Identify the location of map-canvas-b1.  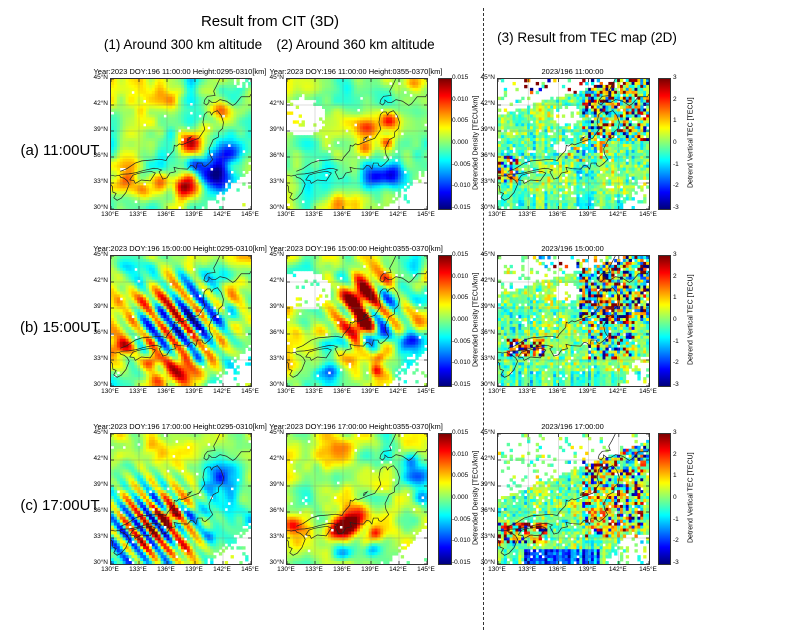
(181, 321).